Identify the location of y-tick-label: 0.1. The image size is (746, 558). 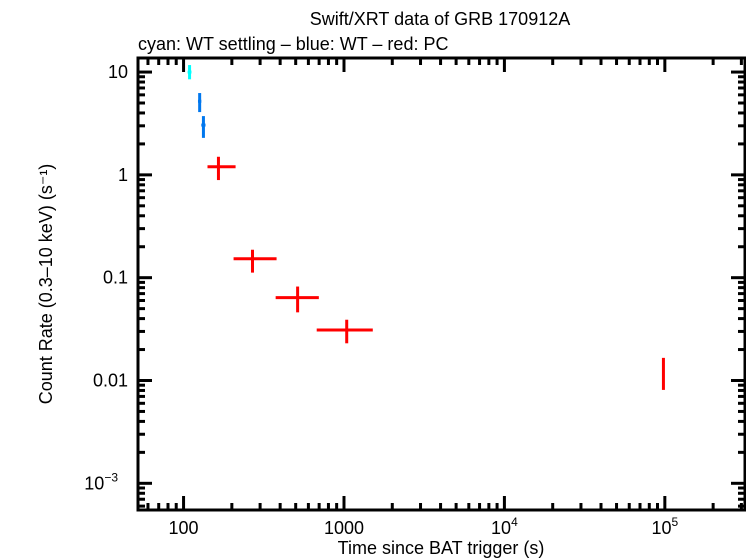
(115, 278).